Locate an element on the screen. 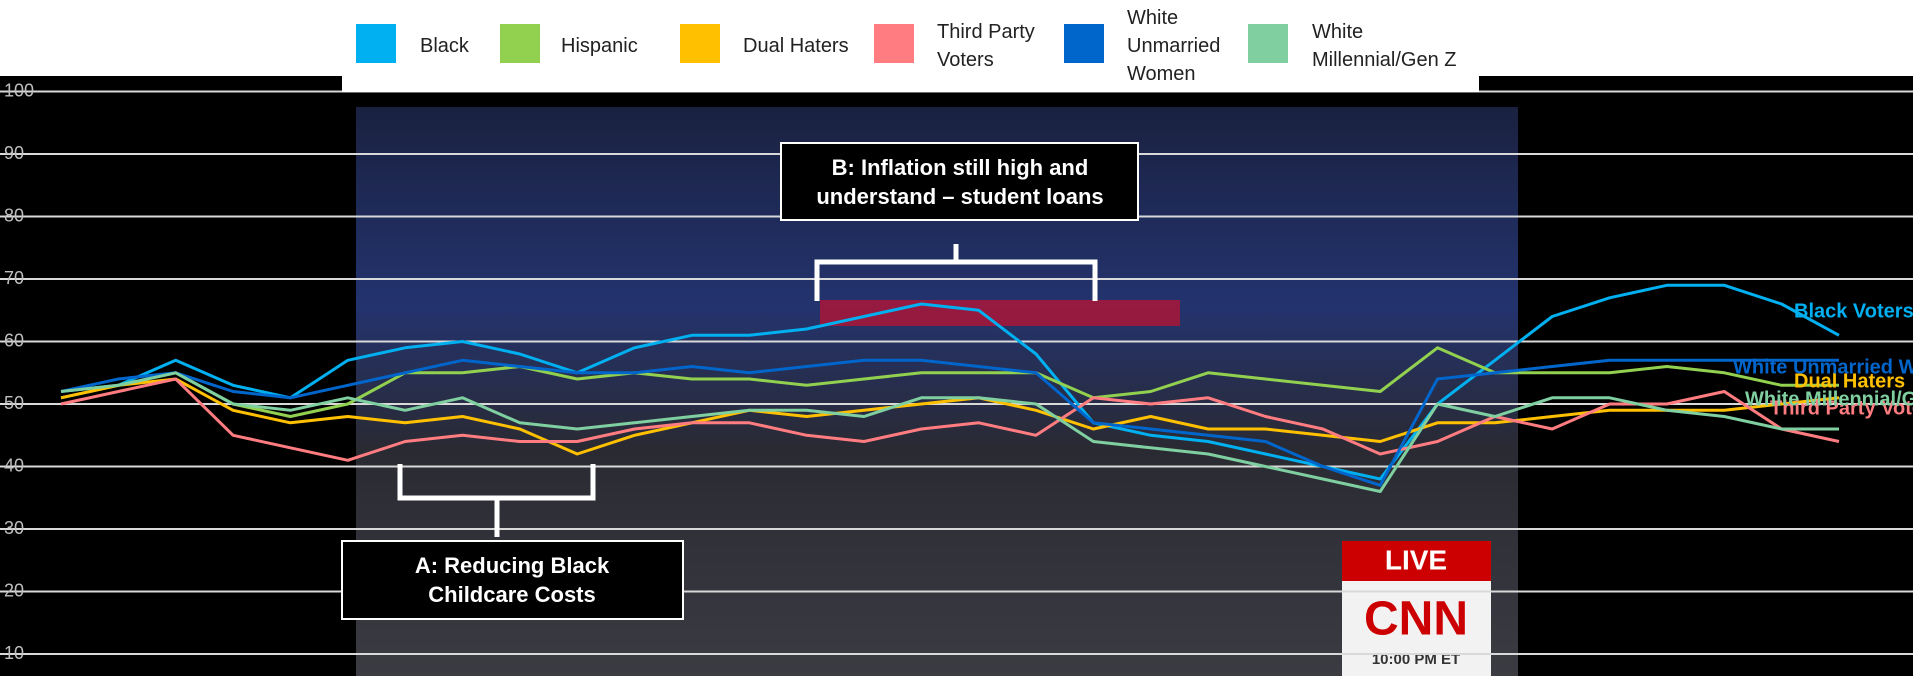 Image resolution: width=1913 pixels, height=676 pixels. y-tick-label: 20 is located at coordinates (14, 590).